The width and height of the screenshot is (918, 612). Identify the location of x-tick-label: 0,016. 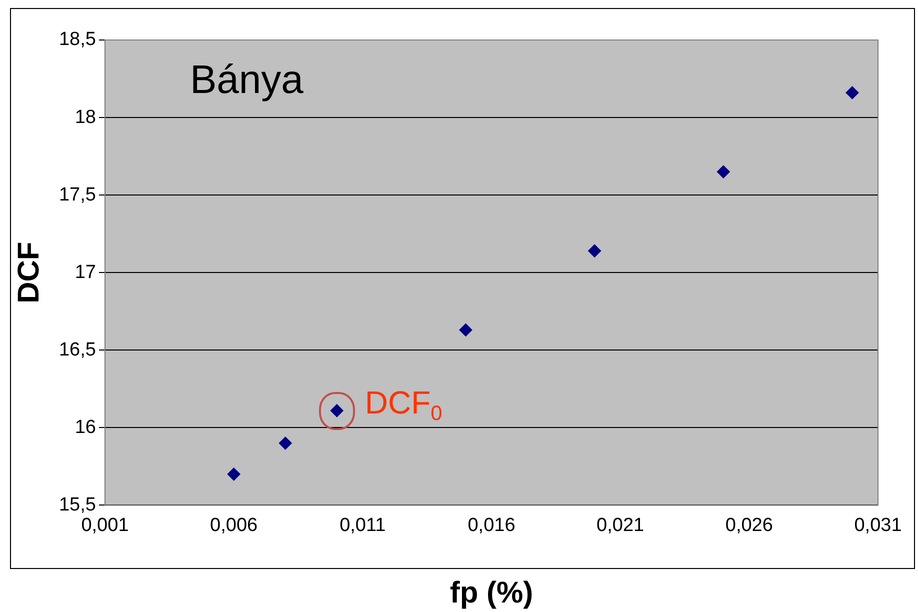
(492, 525).